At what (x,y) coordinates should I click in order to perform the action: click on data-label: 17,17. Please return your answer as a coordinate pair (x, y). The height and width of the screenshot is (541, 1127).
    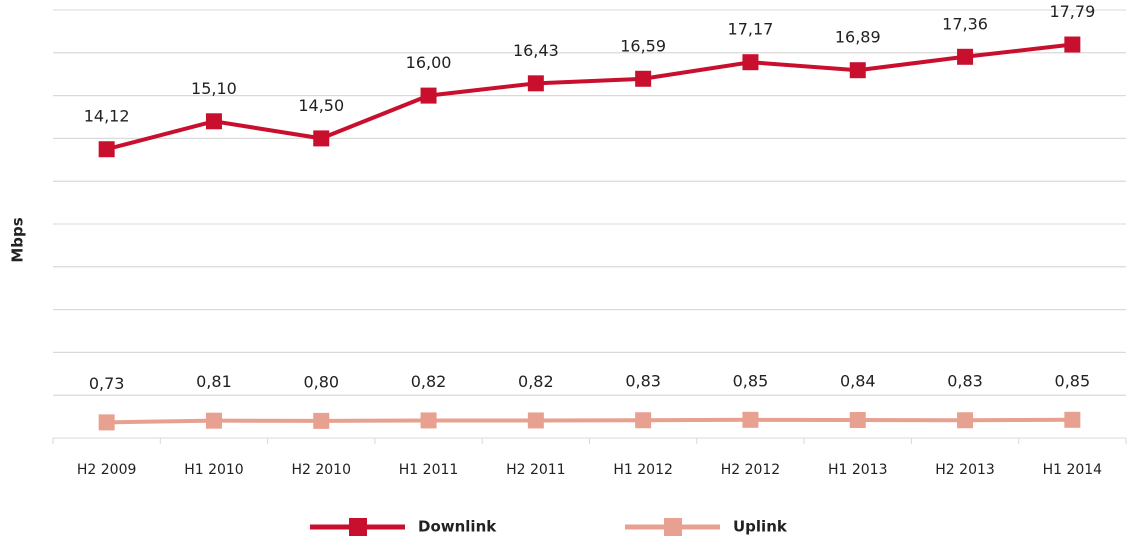
    Looking at the image, I should click on (751, 29).